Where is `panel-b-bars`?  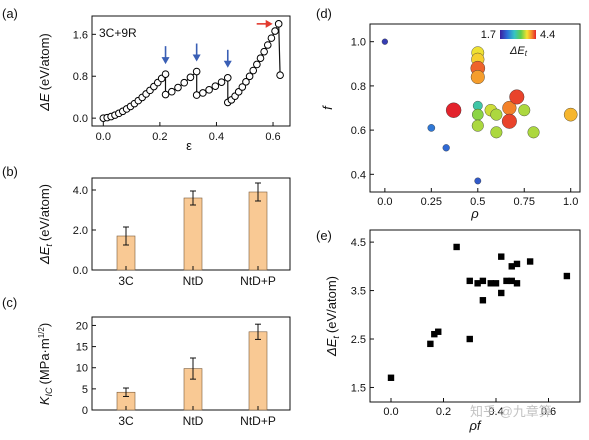
panel-b-bars is located at coordinates (192, 226).